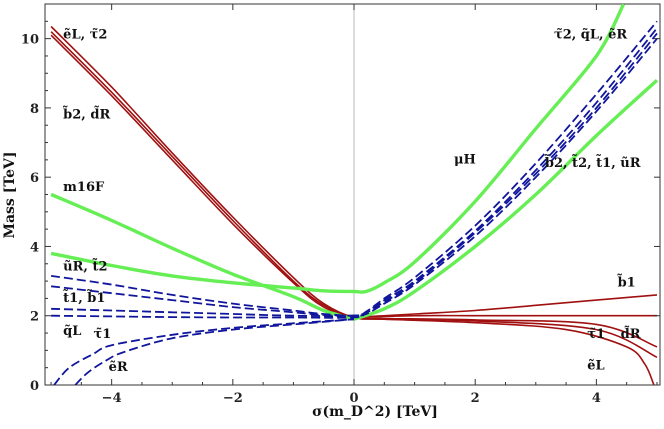 This screenshot has height=429, width=664. Describe the element at coordinates (596, 398) in the screenshot. I see `x-tick-label-4: 4` at that location.